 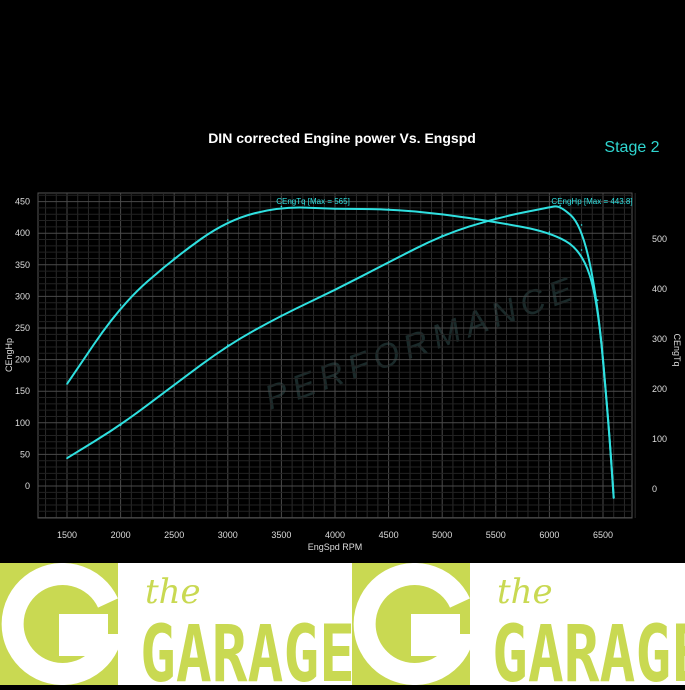 I want to click on y-right-tick-label: 100, so click(x=659, y=439).